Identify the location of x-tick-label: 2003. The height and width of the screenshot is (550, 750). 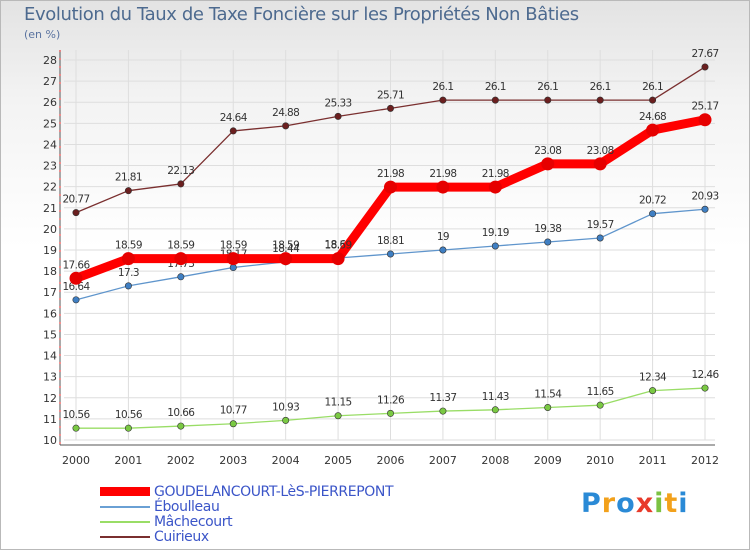
(233, 460).